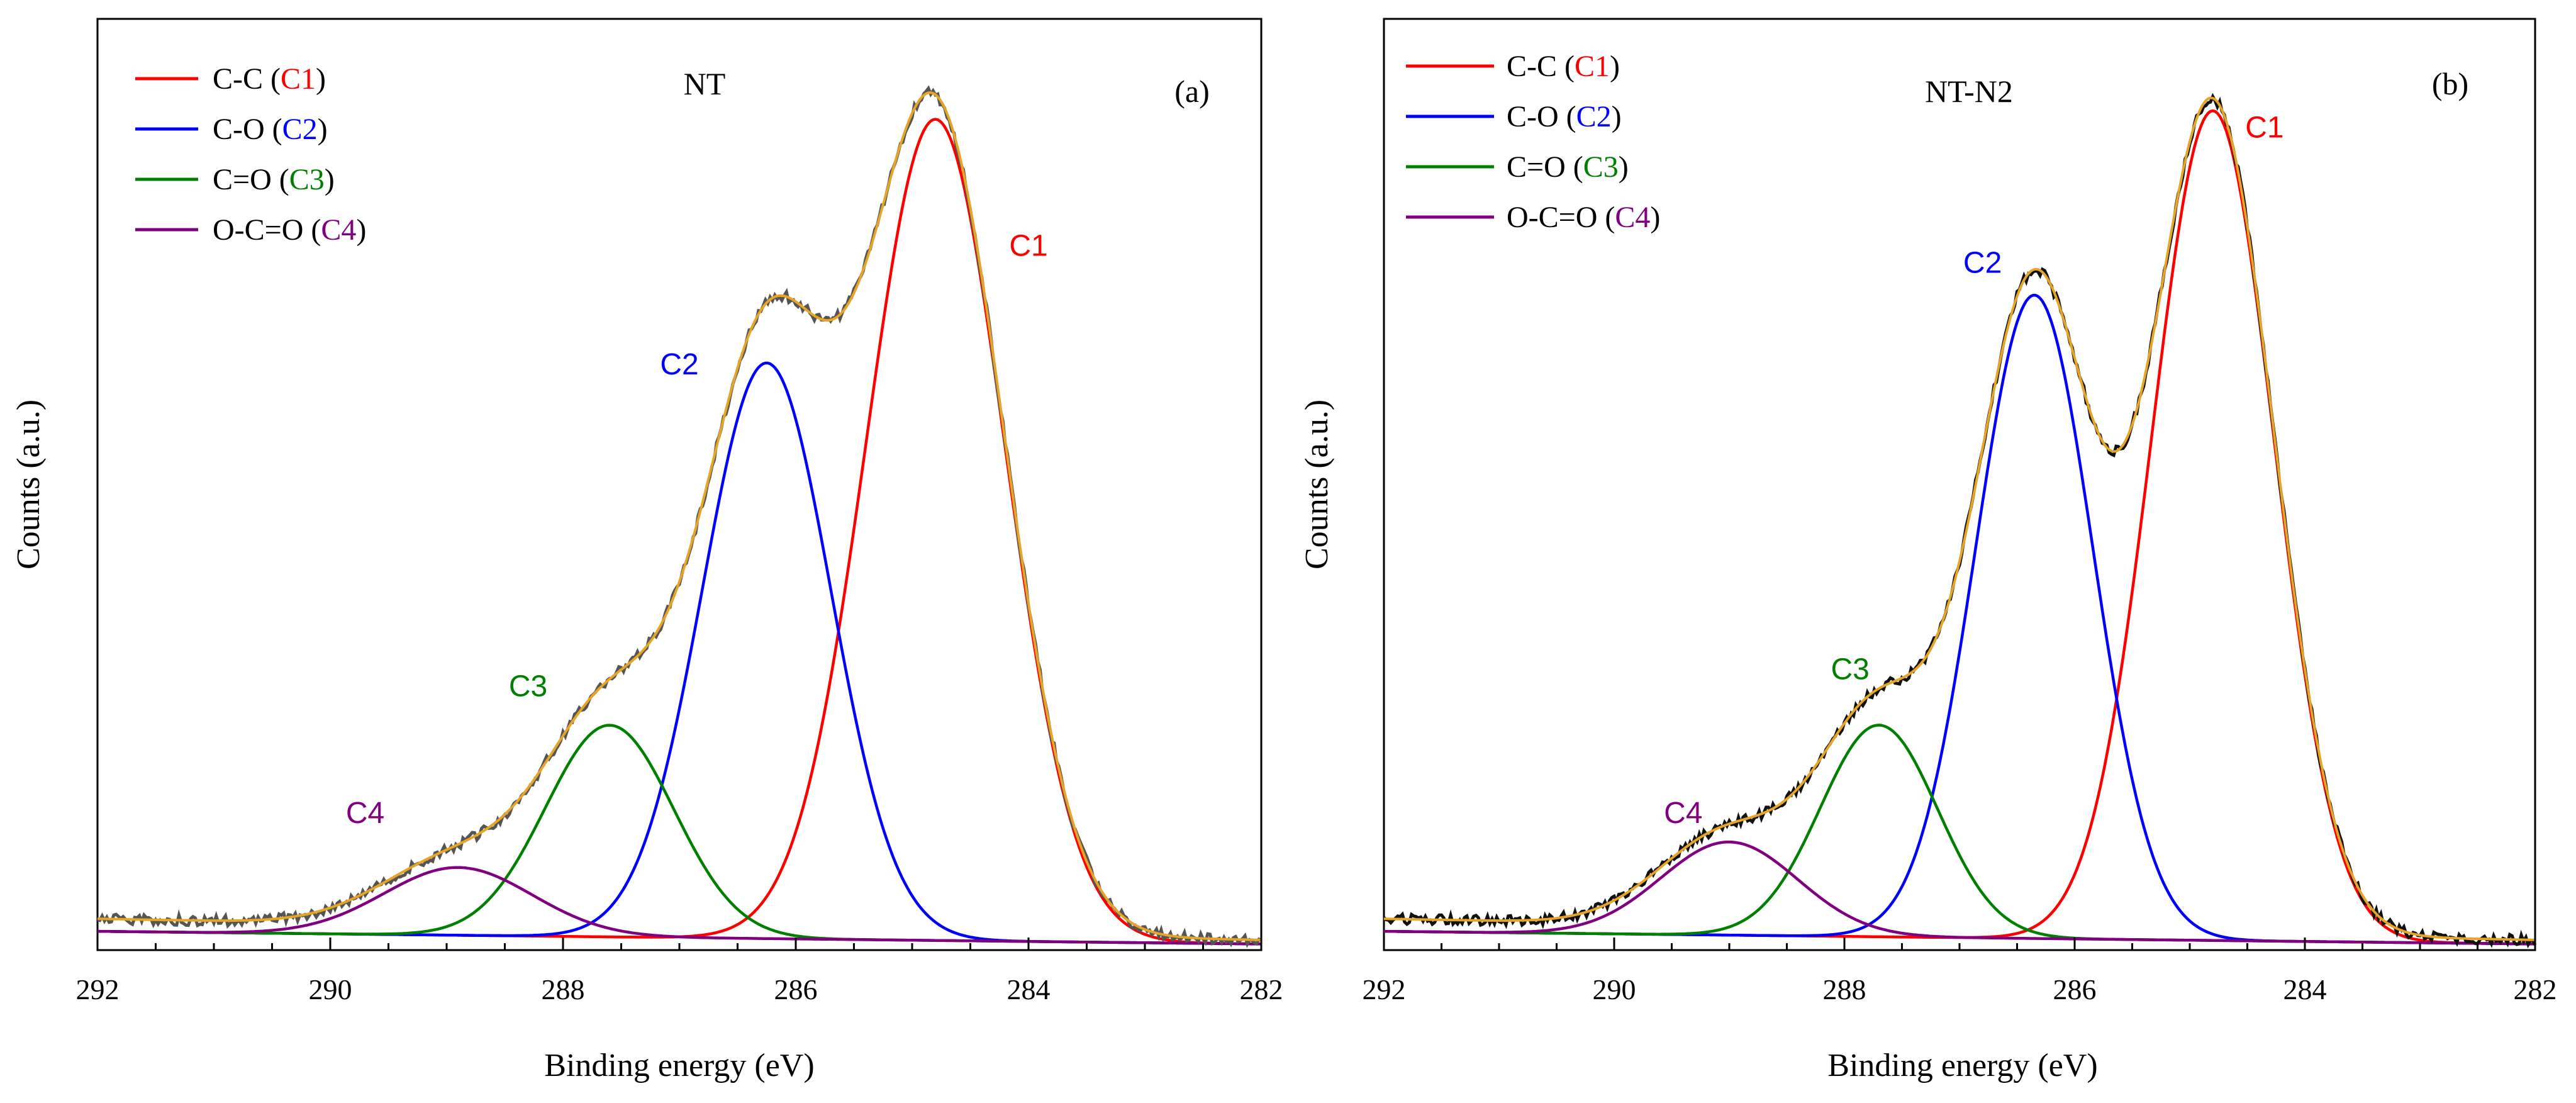 The image size is (2576, 1103). What do you see at coordinates (247, 130) in the screenshot?
I see `legend-text-c2-a: C-O (` at bounding box center [247, 130].